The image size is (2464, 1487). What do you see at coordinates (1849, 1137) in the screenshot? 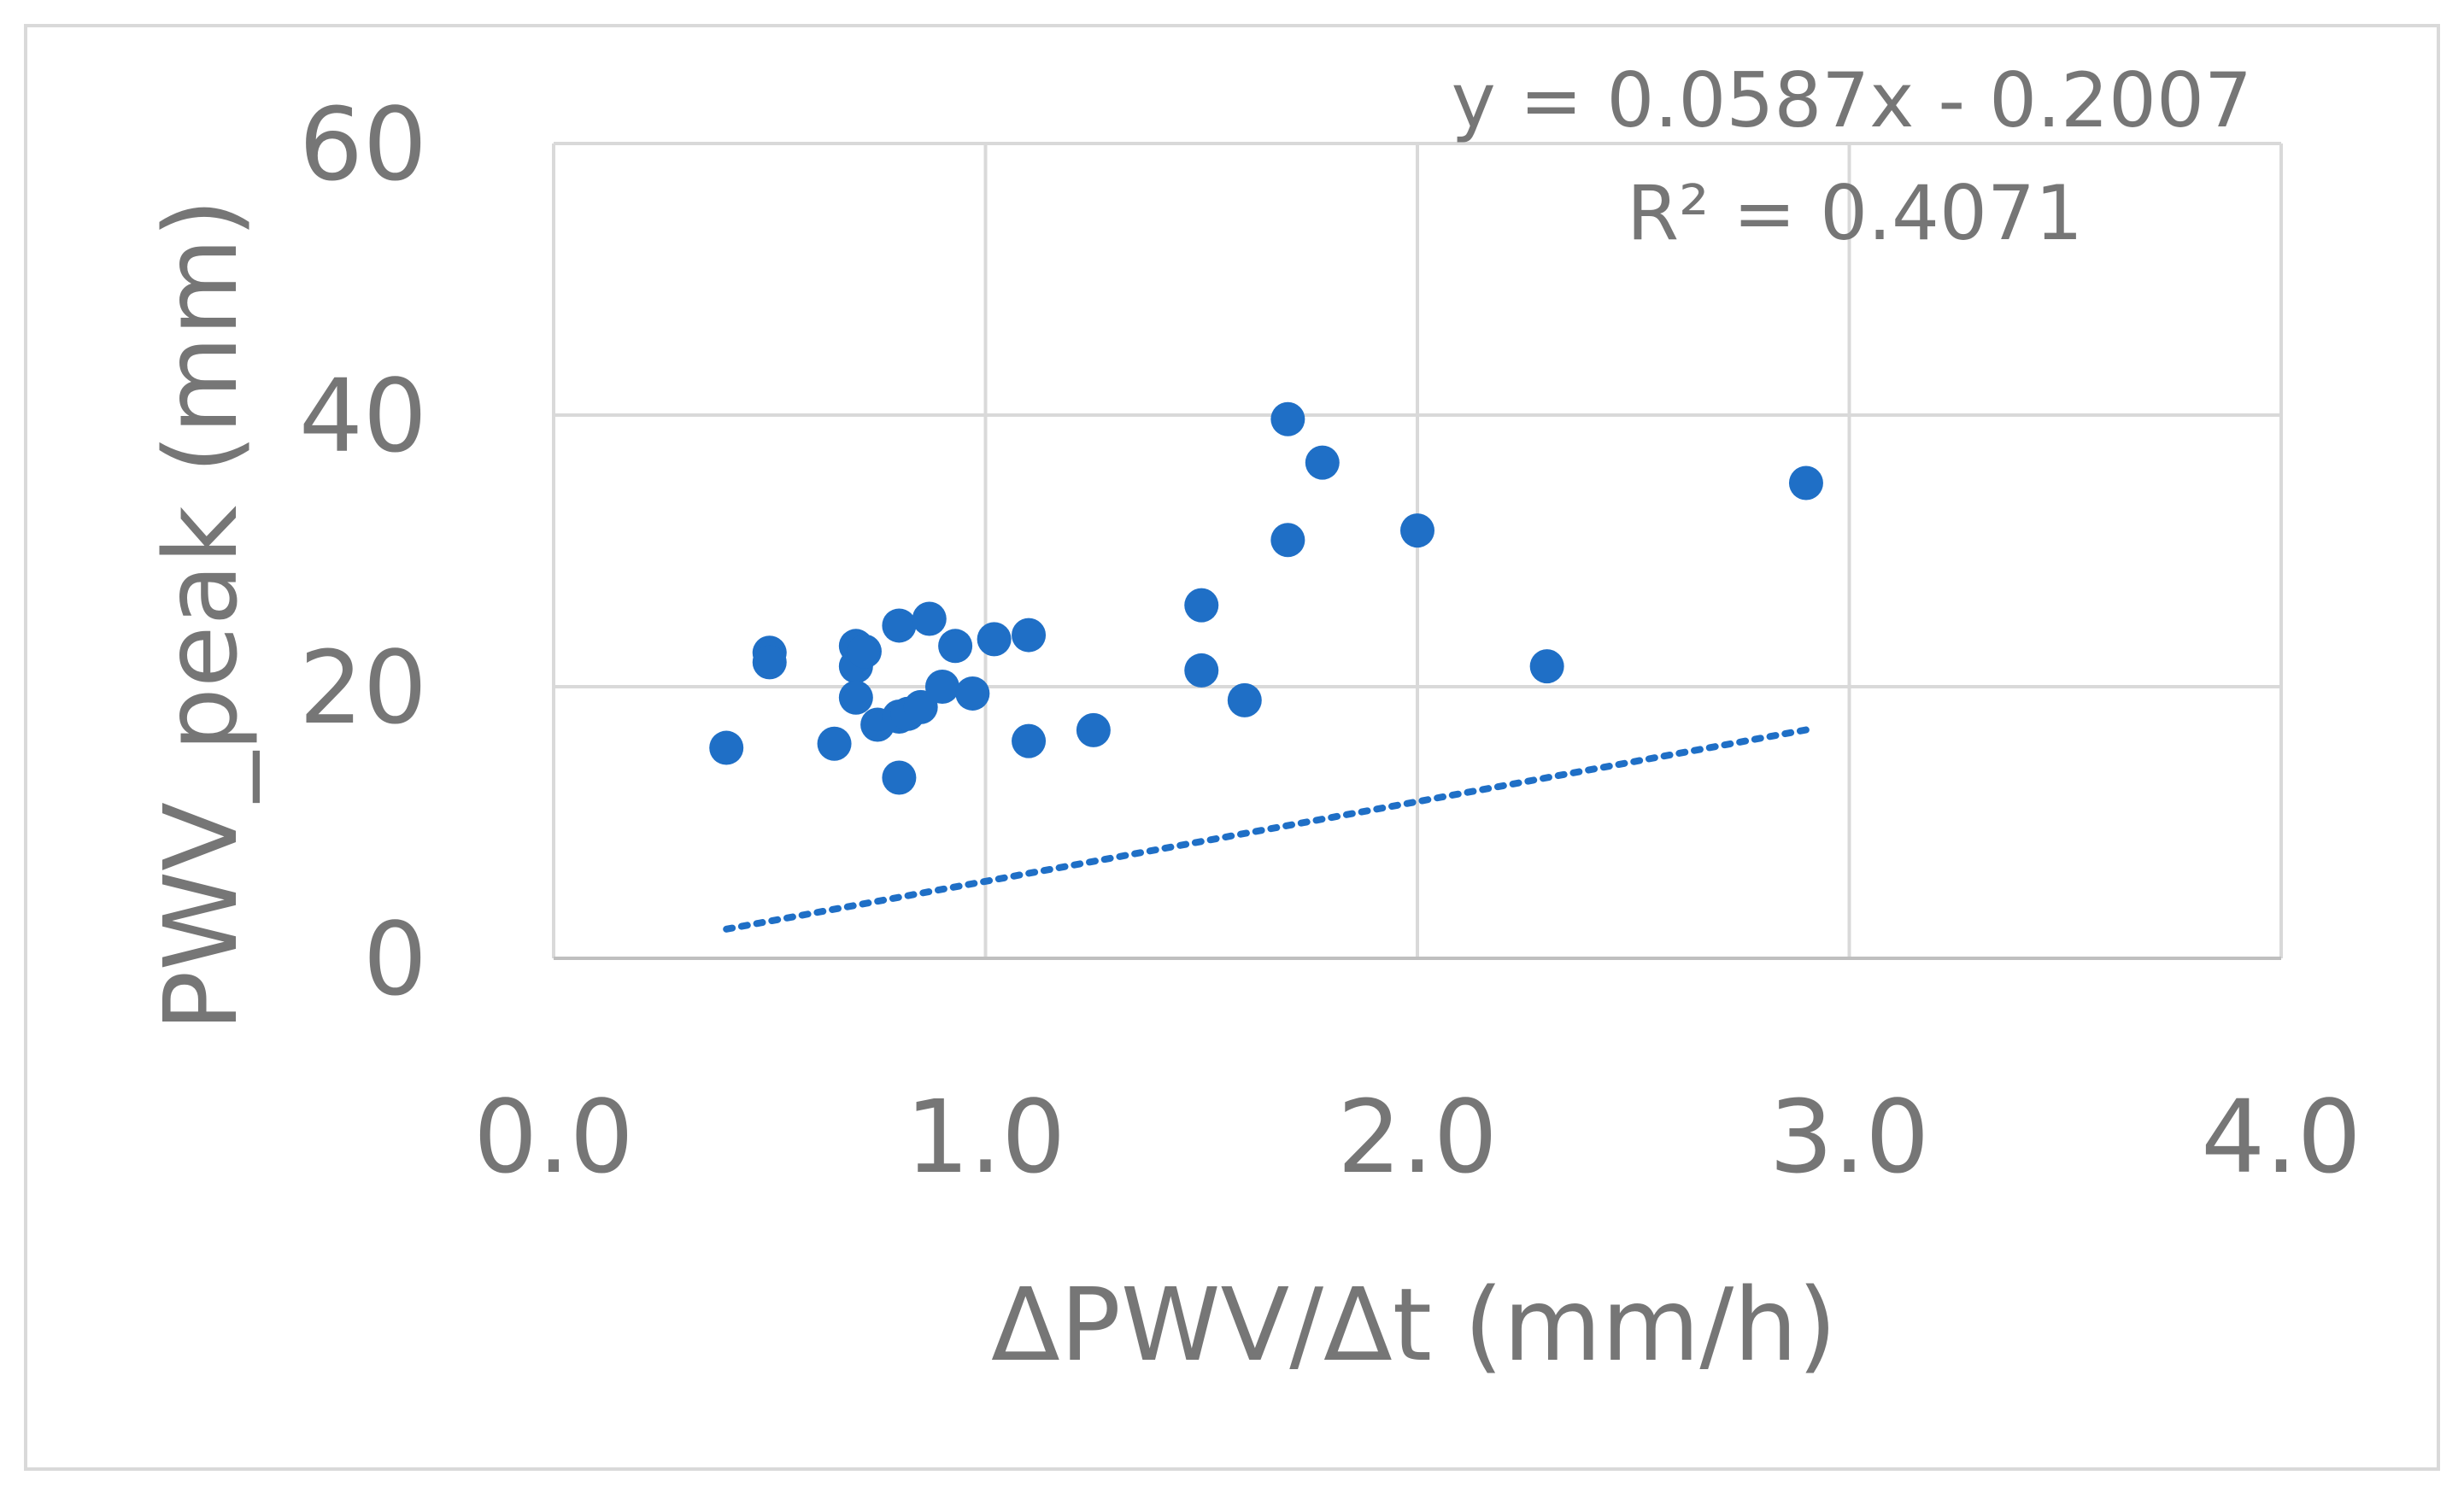
I see `x-tick-label: 3.0` at bounding box center [1849, 1137].